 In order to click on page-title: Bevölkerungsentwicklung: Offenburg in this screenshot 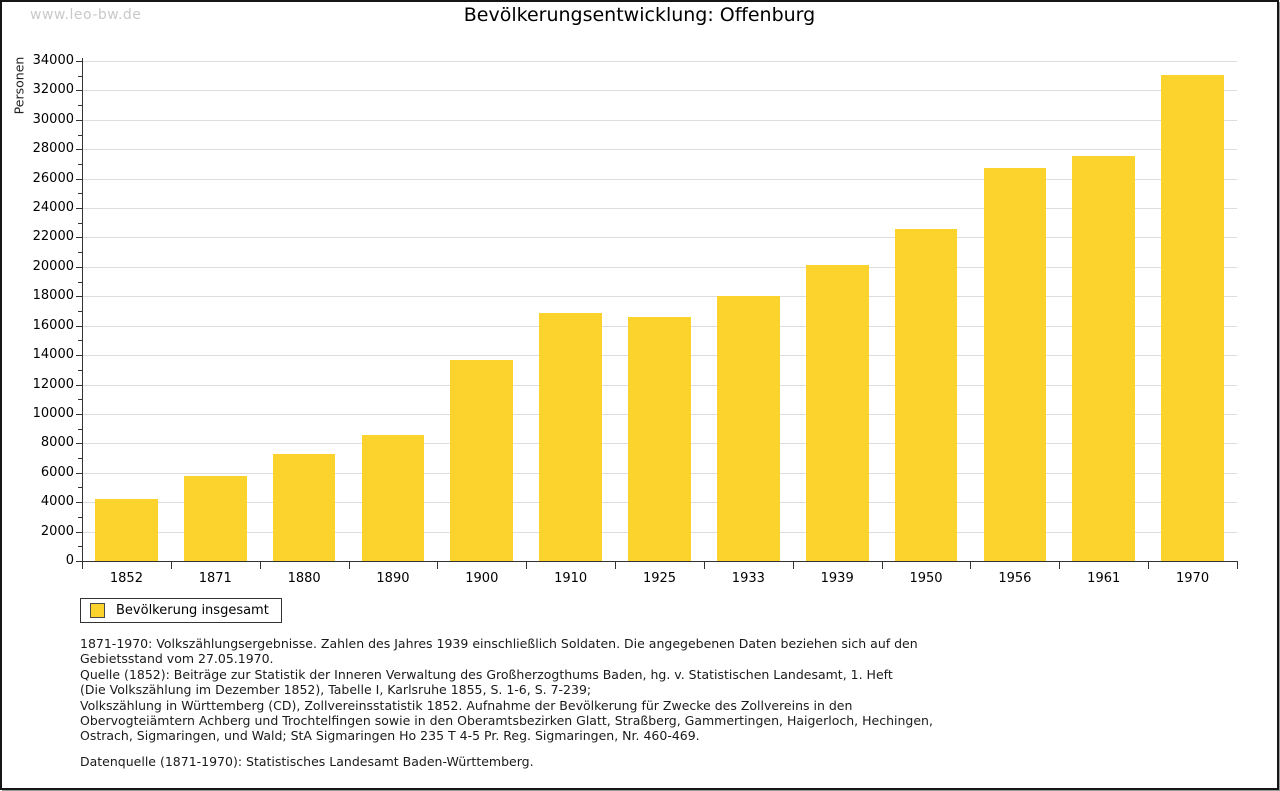, I will do `click(639, 15)`.